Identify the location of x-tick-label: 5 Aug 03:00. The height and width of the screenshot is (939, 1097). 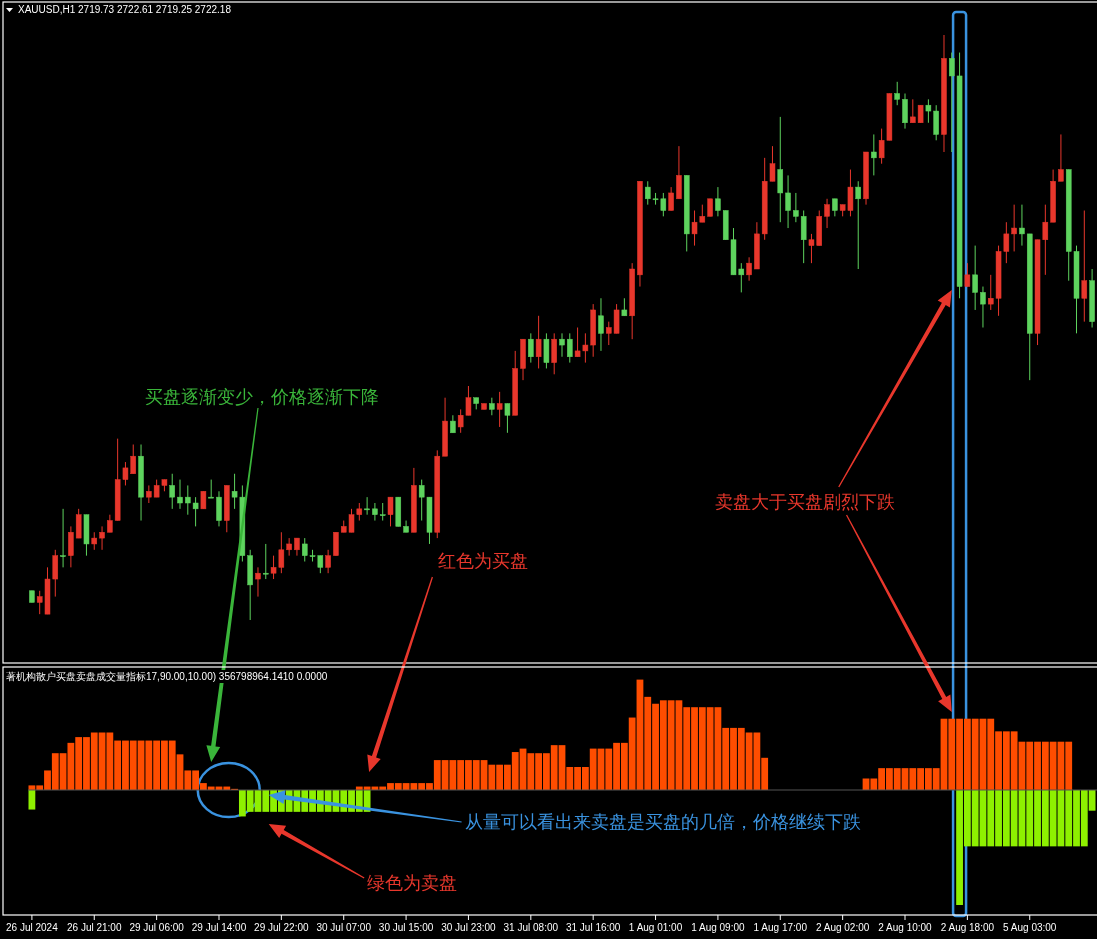
(1030, 927).